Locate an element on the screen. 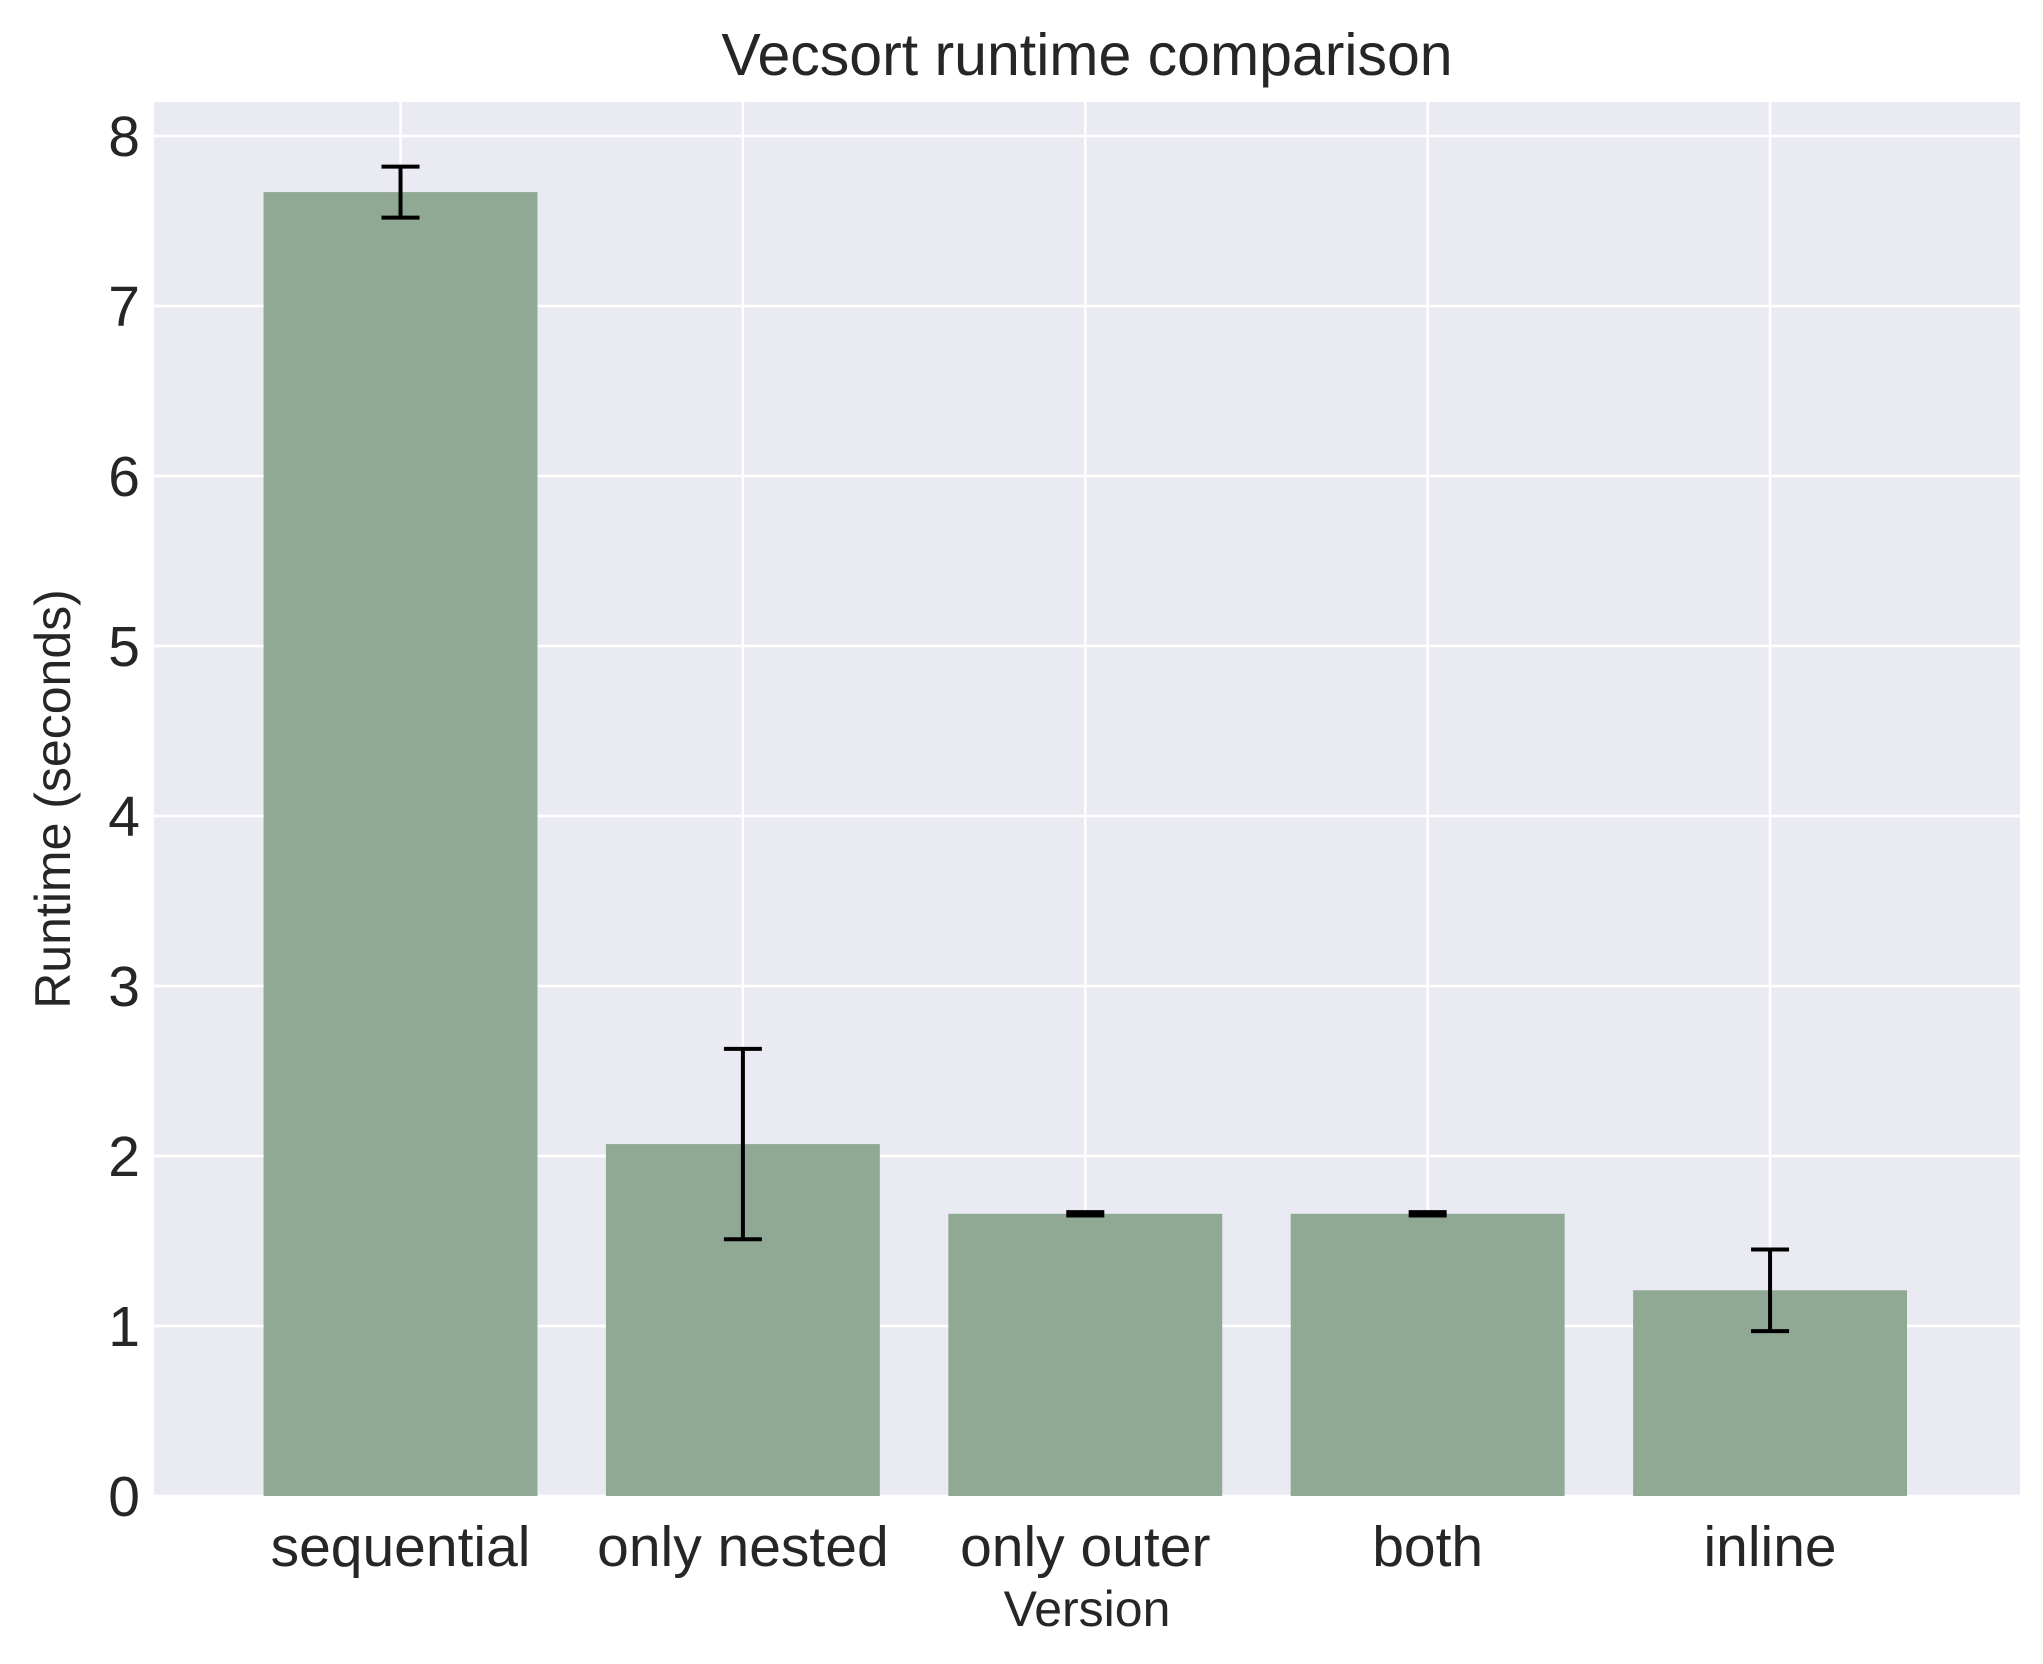  y-tick-label: 1 is located at coordinates (124, 1327).